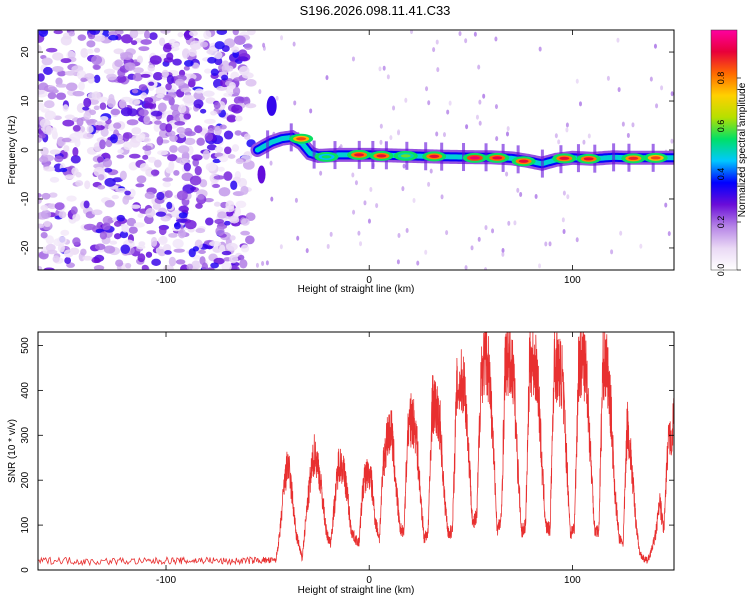 The width and height of the screenshot is (750, 600). What do you see at coordinates (356, 590) in the screenshot?
I see `snr-xlabel: Height of straight line (km)` at bounding box center [356, 590].